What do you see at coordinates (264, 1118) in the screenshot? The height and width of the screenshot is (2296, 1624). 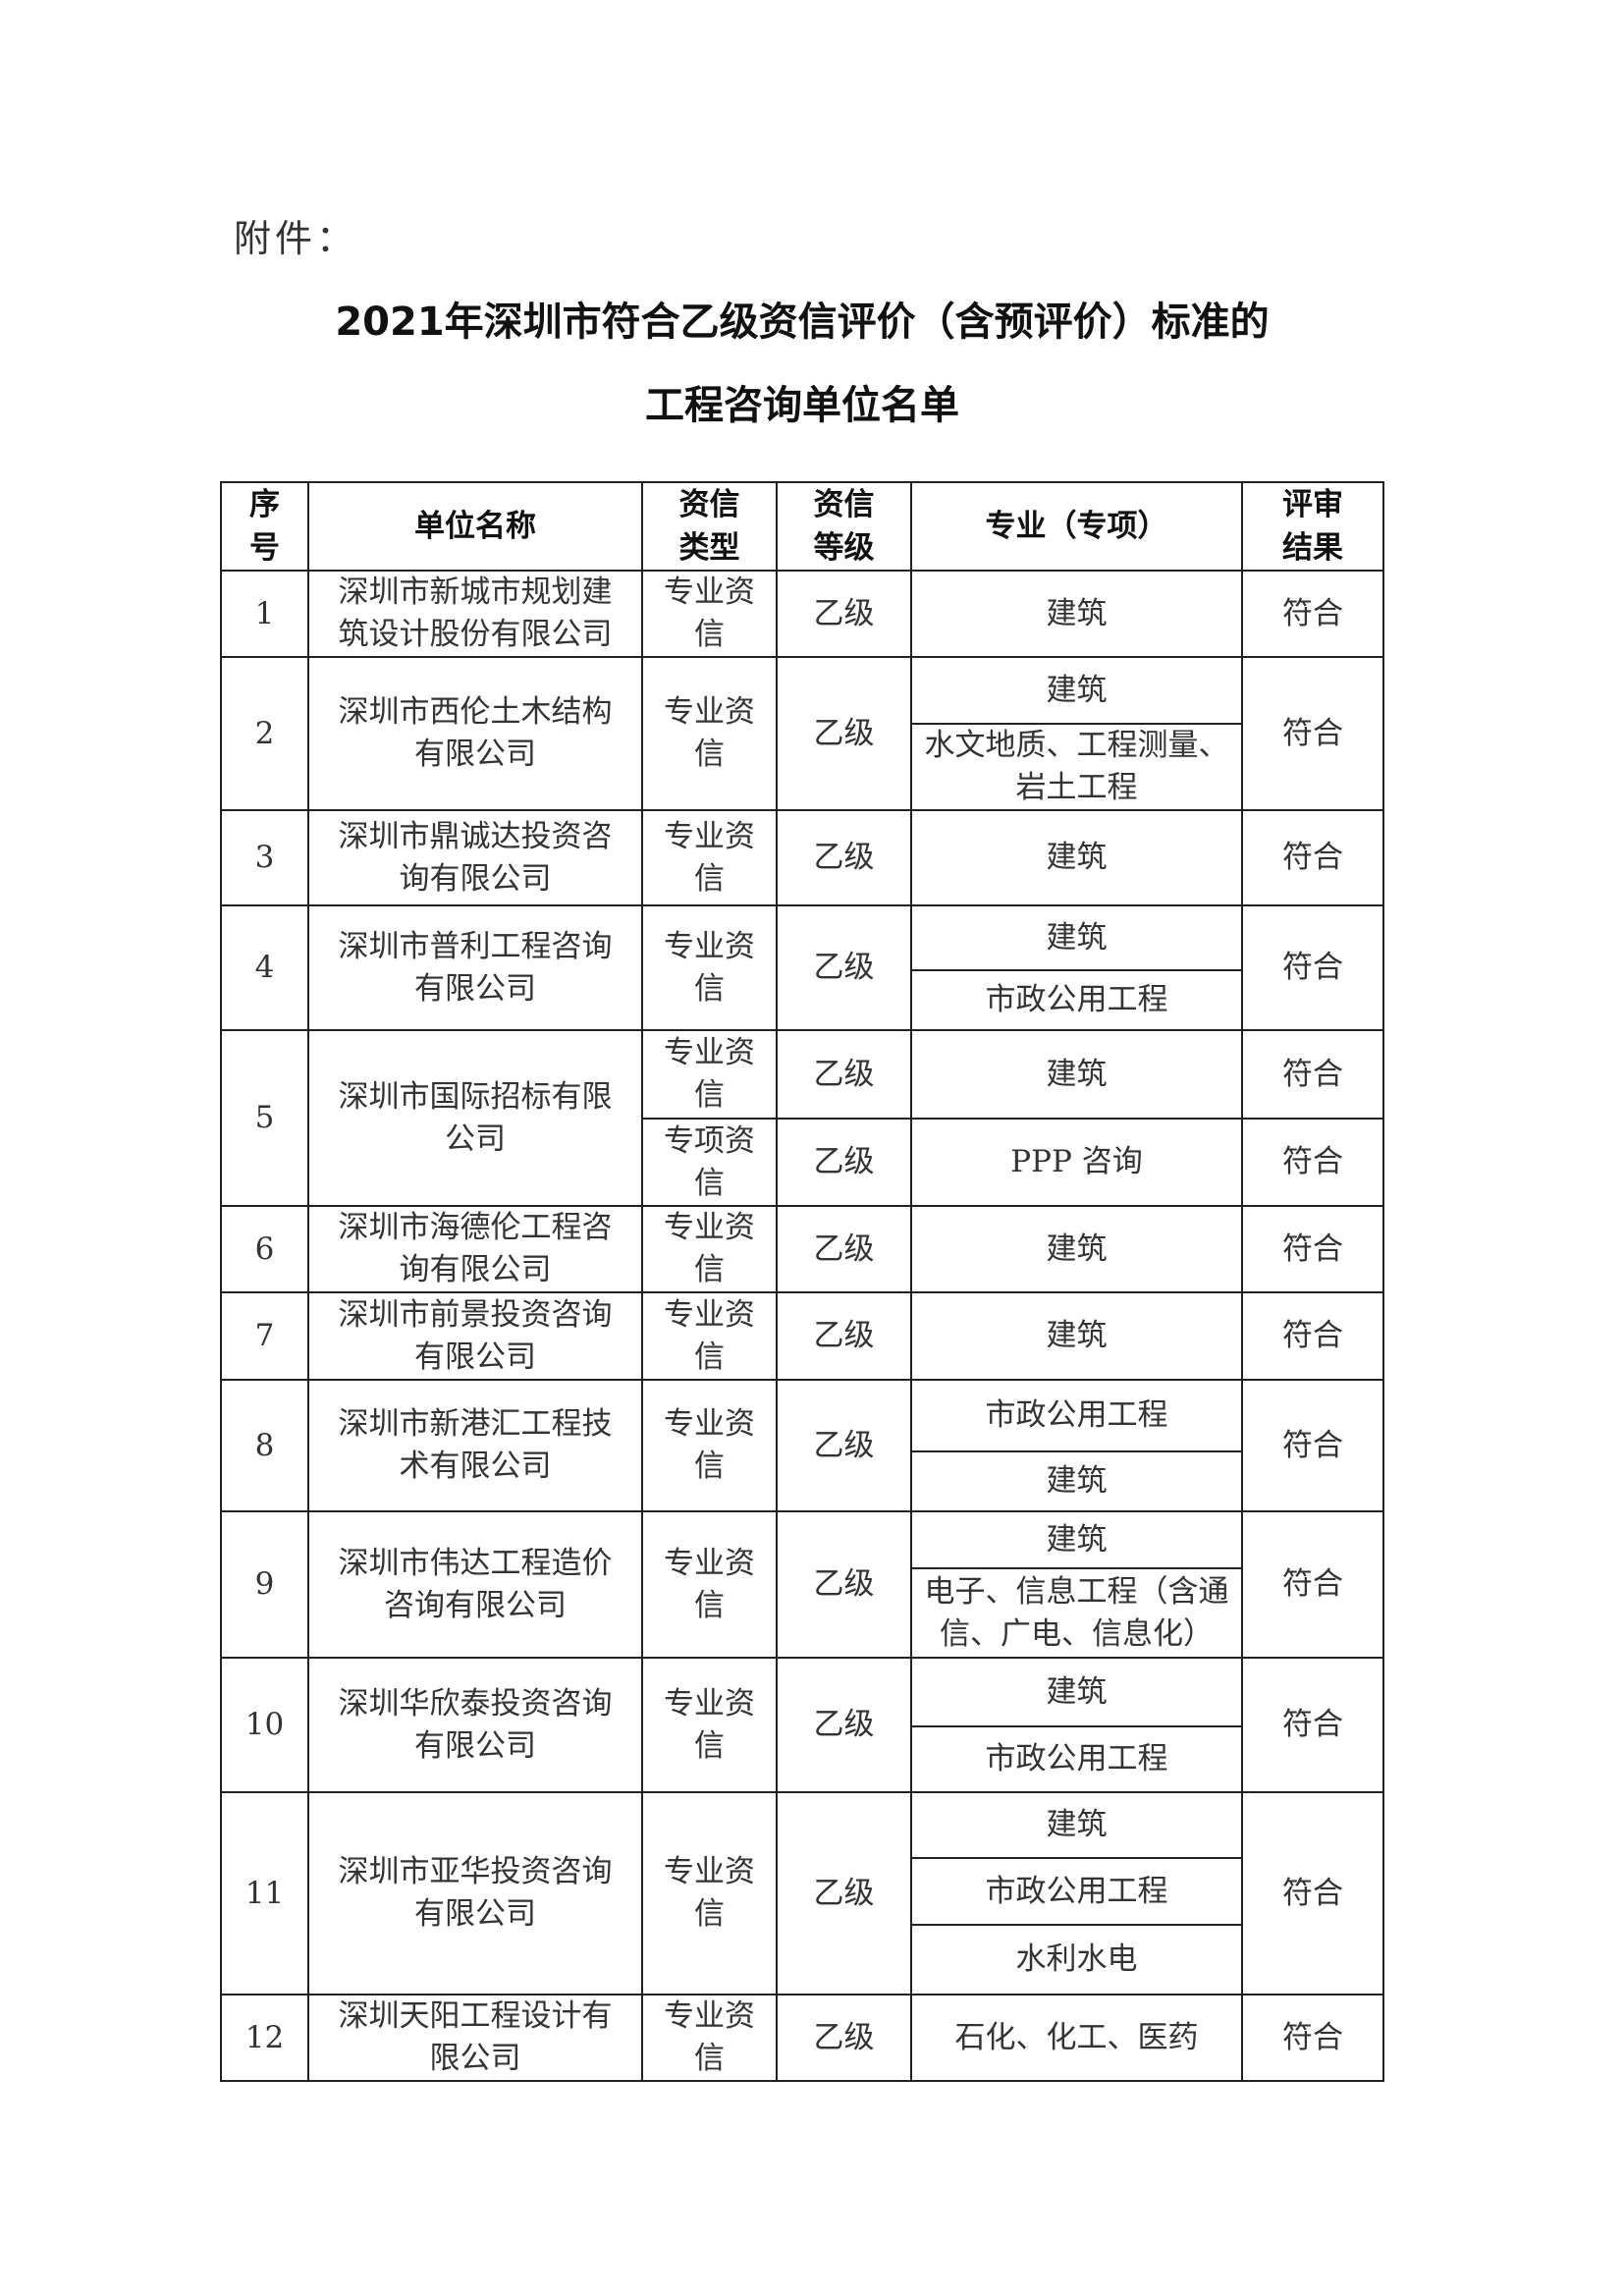 I see `row-seq: 5` at bounding box center [264, 1118].